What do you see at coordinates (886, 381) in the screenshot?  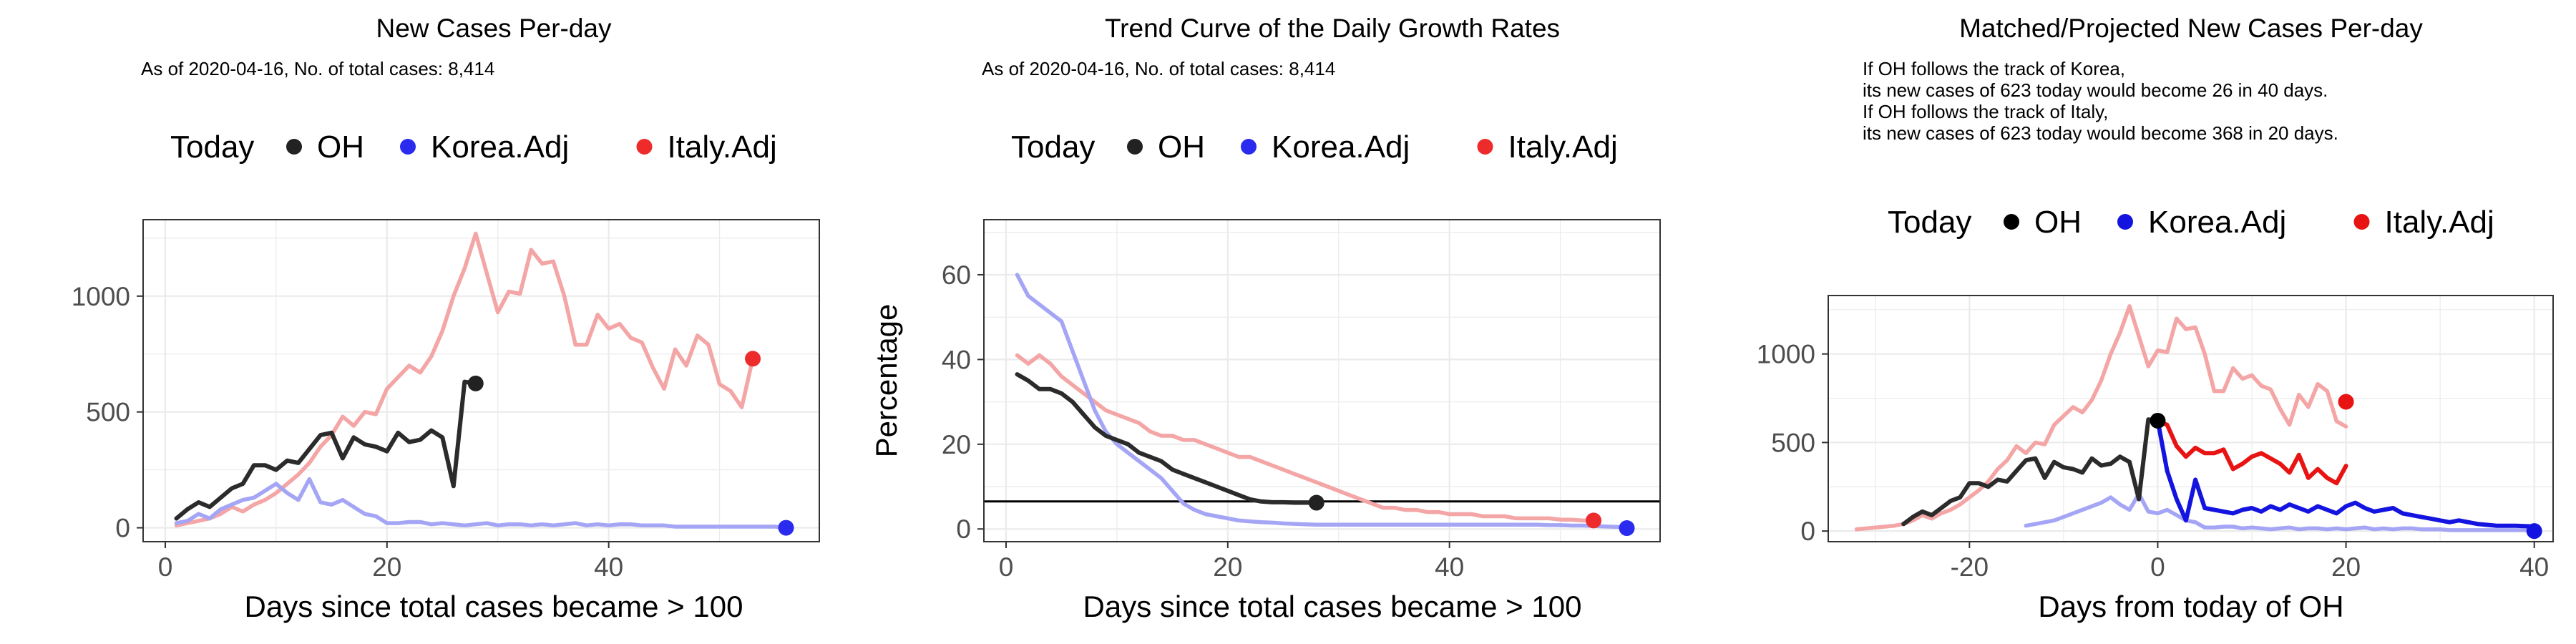 I see `y-axis-label: Percentage` at bounding box center [886, 381].